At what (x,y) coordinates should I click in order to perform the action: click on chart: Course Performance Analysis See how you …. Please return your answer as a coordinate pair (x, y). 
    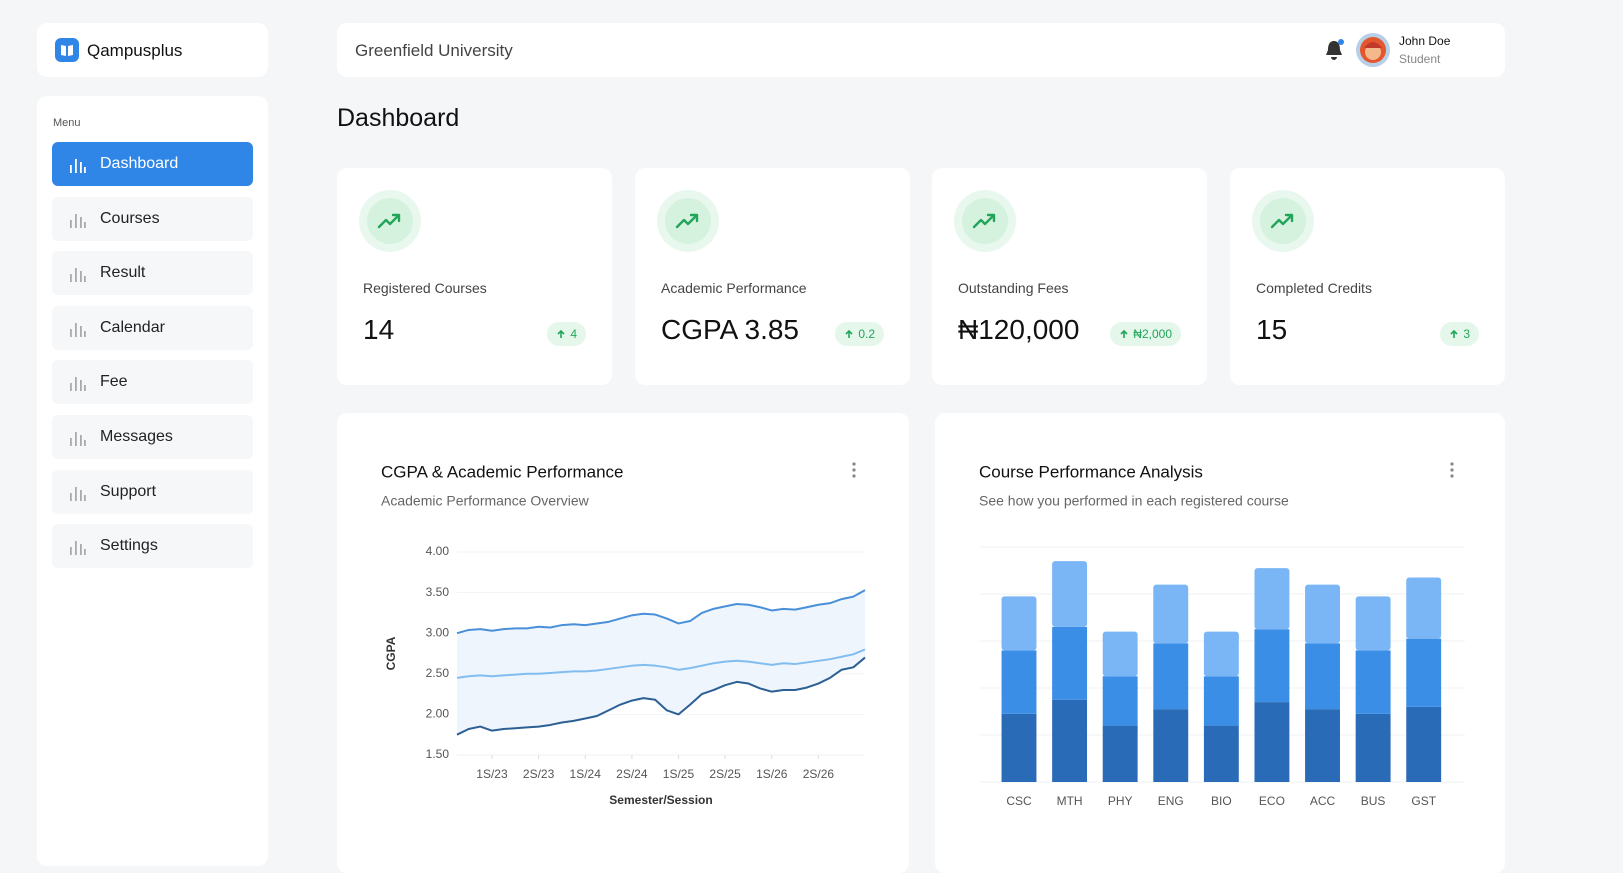
    Looking at the image, I should click on (1222, 635).